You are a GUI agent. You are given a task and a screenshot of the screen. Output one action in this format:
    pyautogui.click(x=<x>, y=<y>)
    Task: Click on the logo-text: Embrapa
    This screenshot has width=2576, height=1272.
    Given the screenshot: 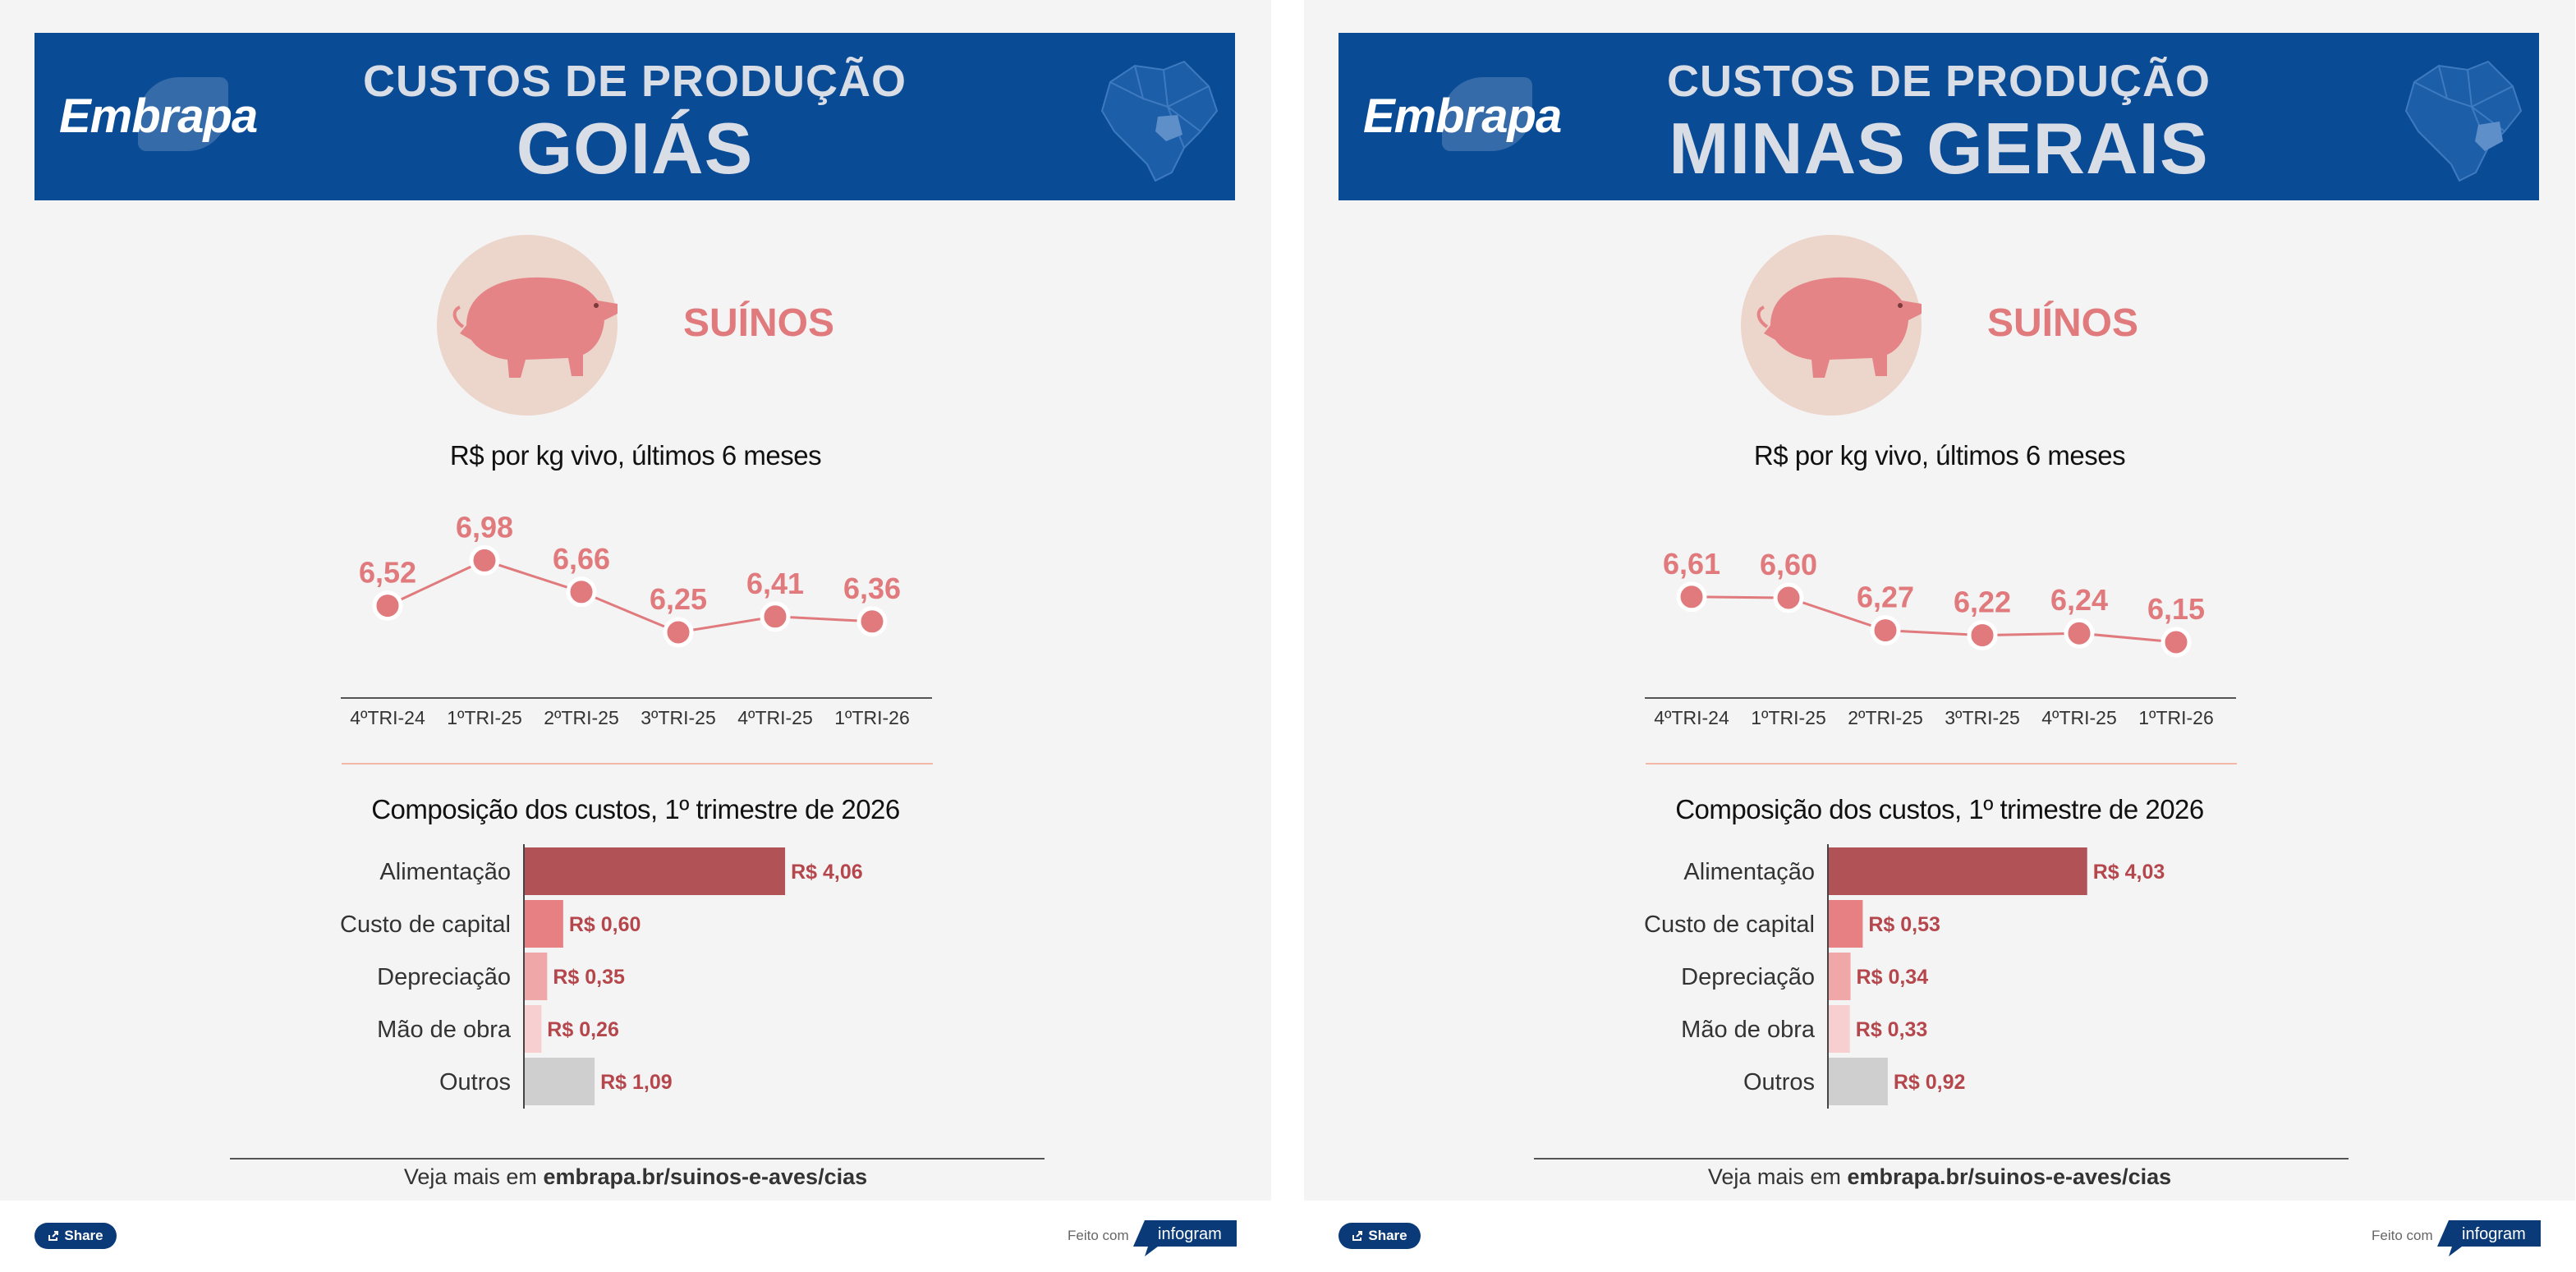 What is the action you would take?
    pyautogui.click(x=1462, y=116)
    